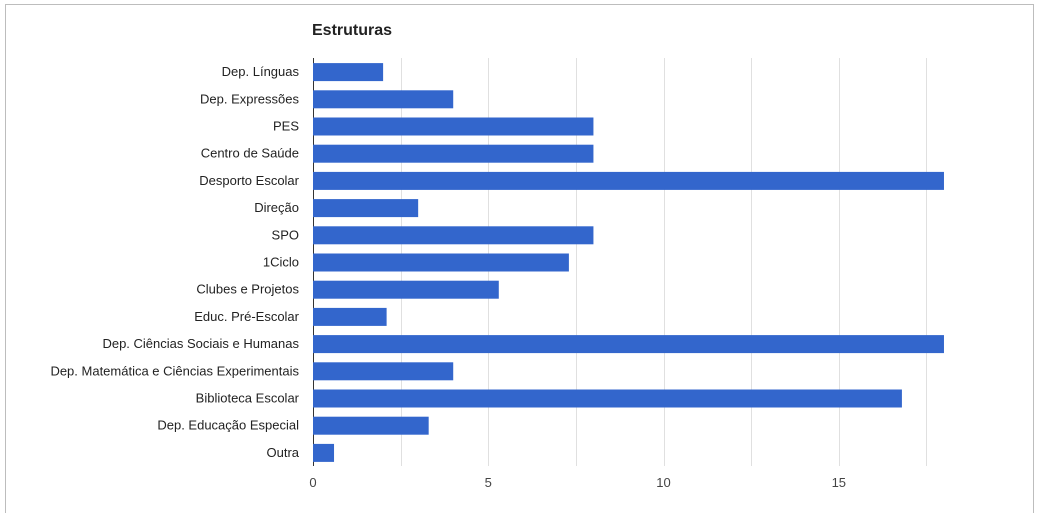 The image size is (1040, 513). I want to click on category-label: Educ. Pré-Escolar, so click(246, 316).